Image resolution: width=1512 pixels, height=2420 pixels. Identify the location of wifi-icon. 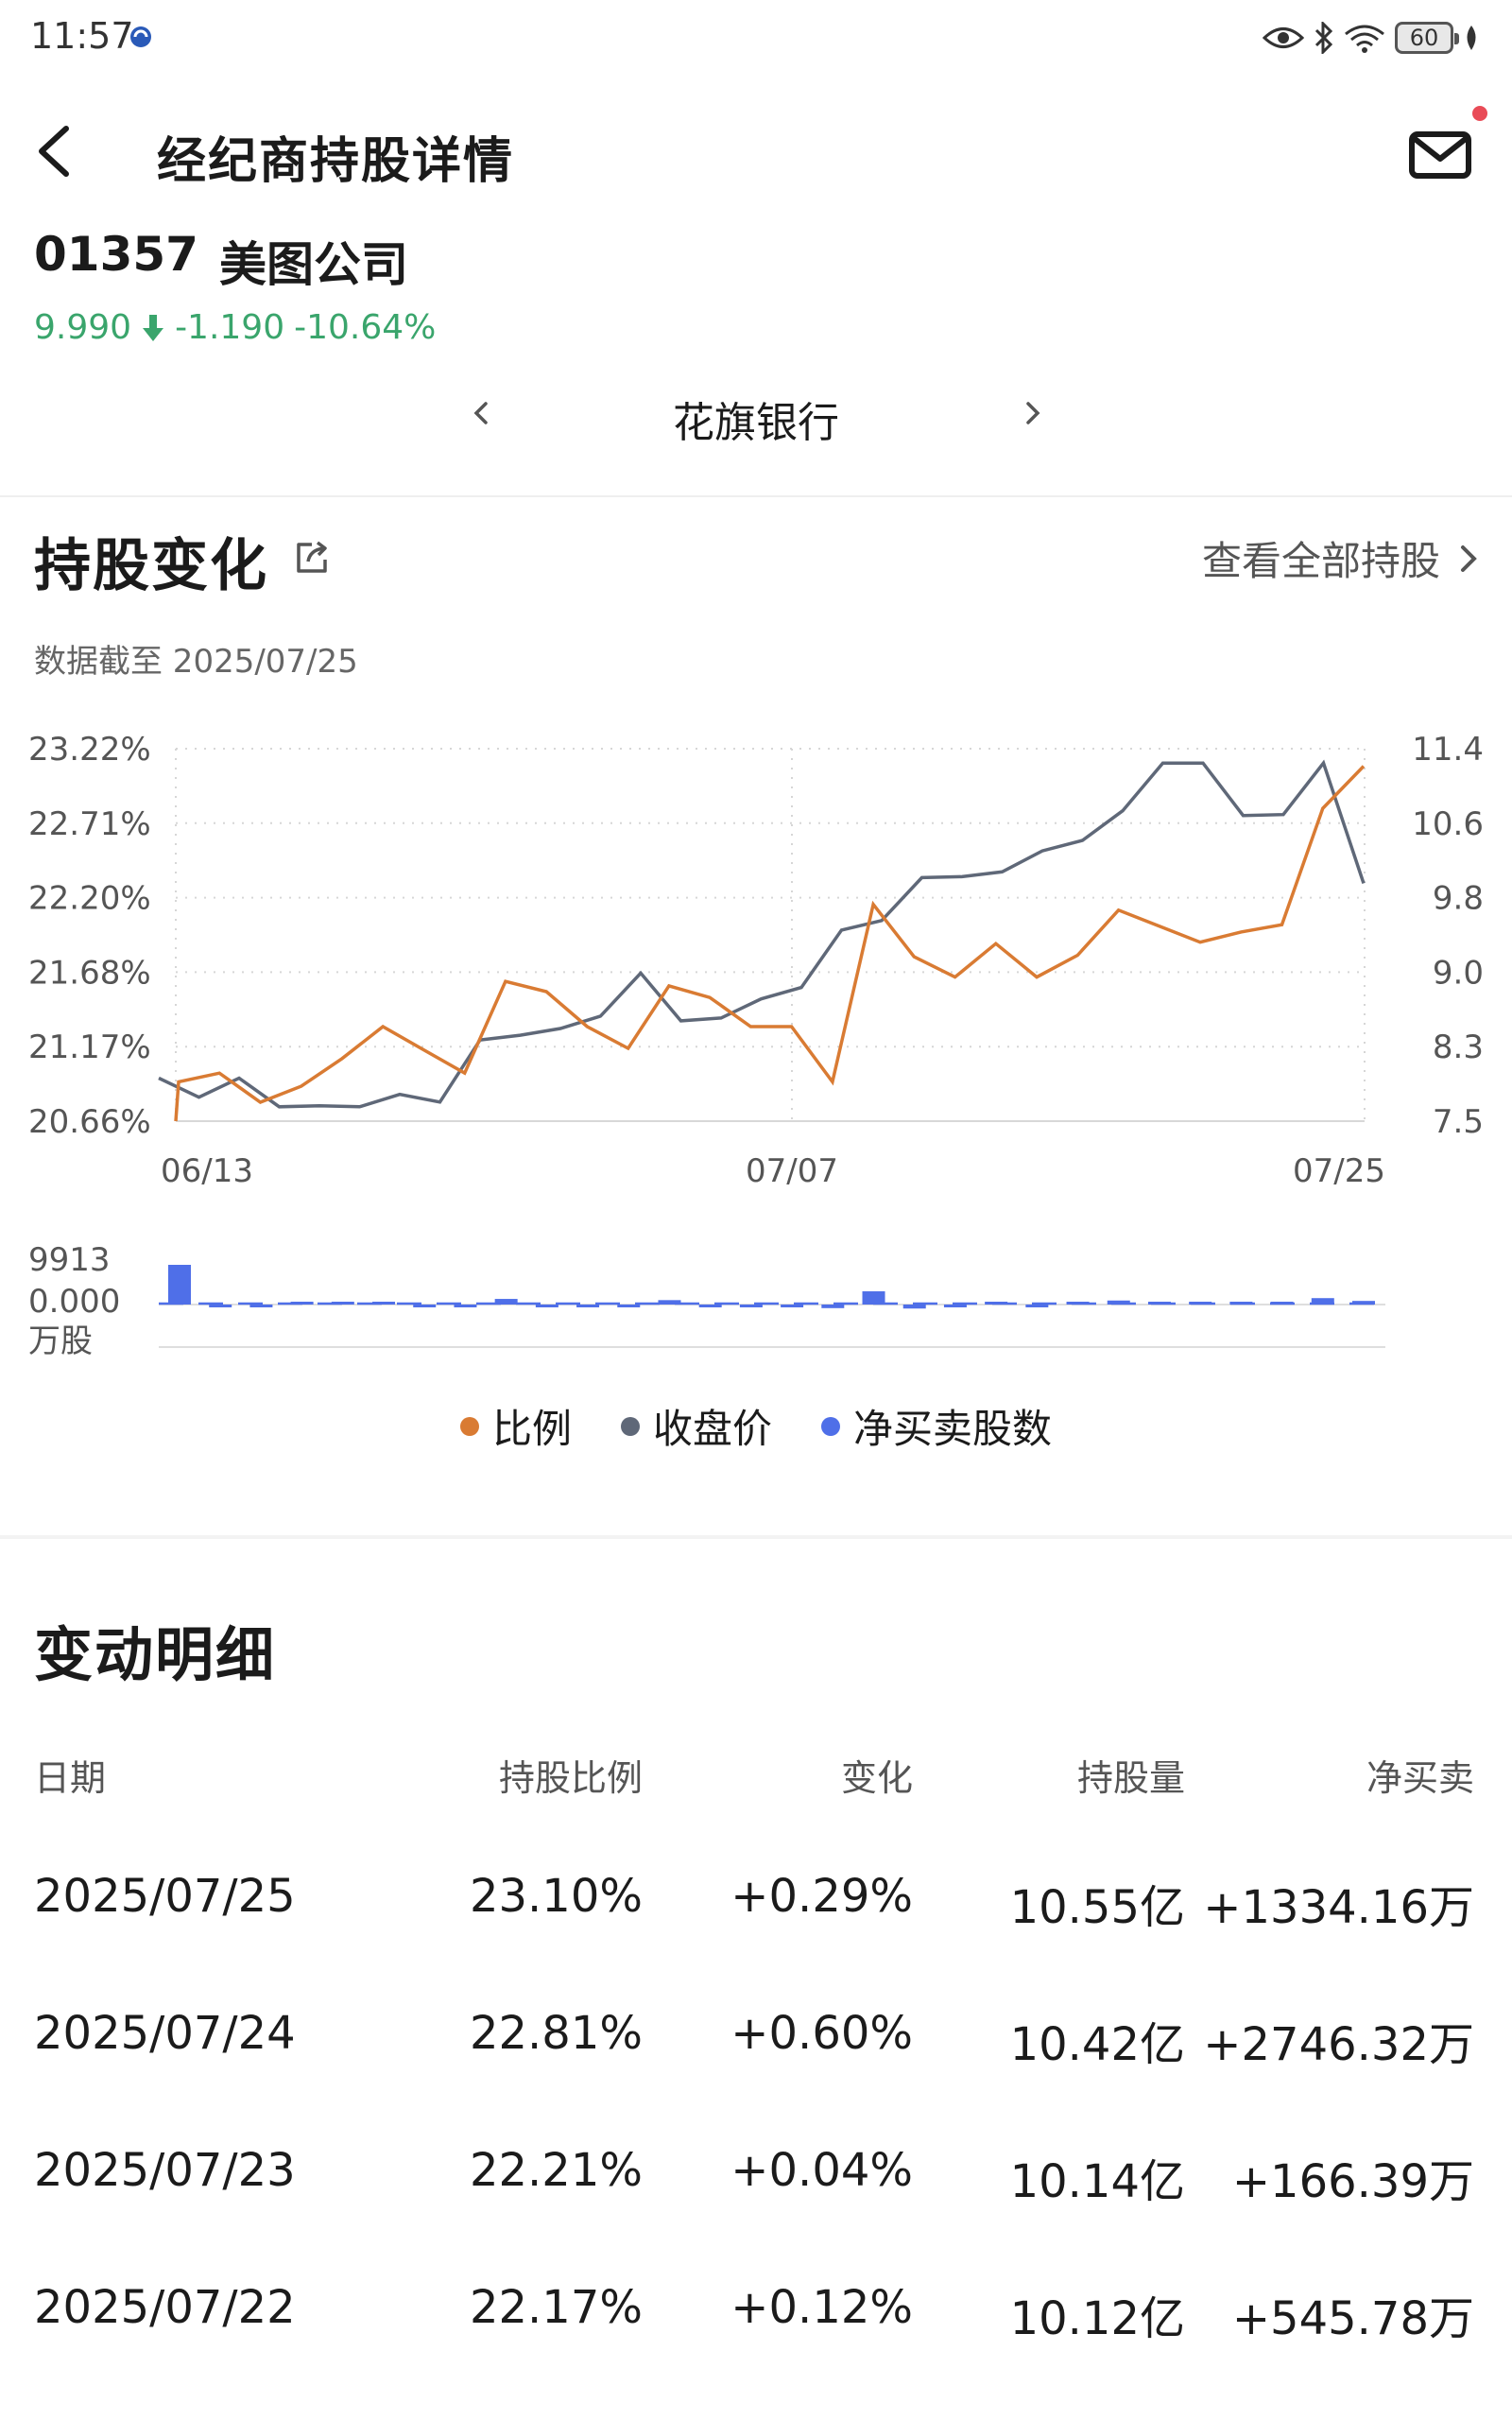
(1364, 39).